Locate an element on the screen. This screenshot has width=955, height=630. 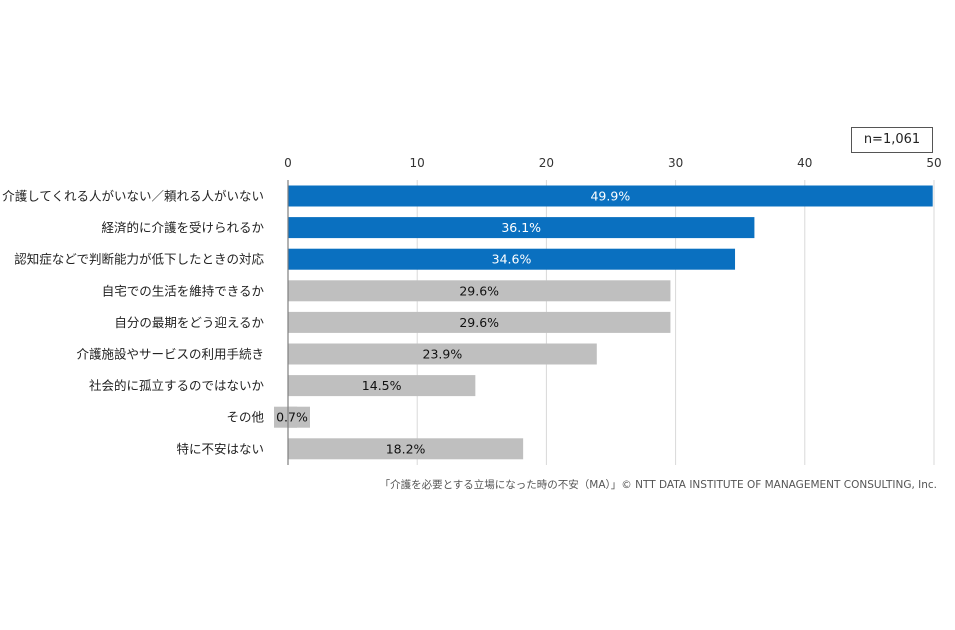
x-tick-label: 50 is located at coordinates (933, 163).